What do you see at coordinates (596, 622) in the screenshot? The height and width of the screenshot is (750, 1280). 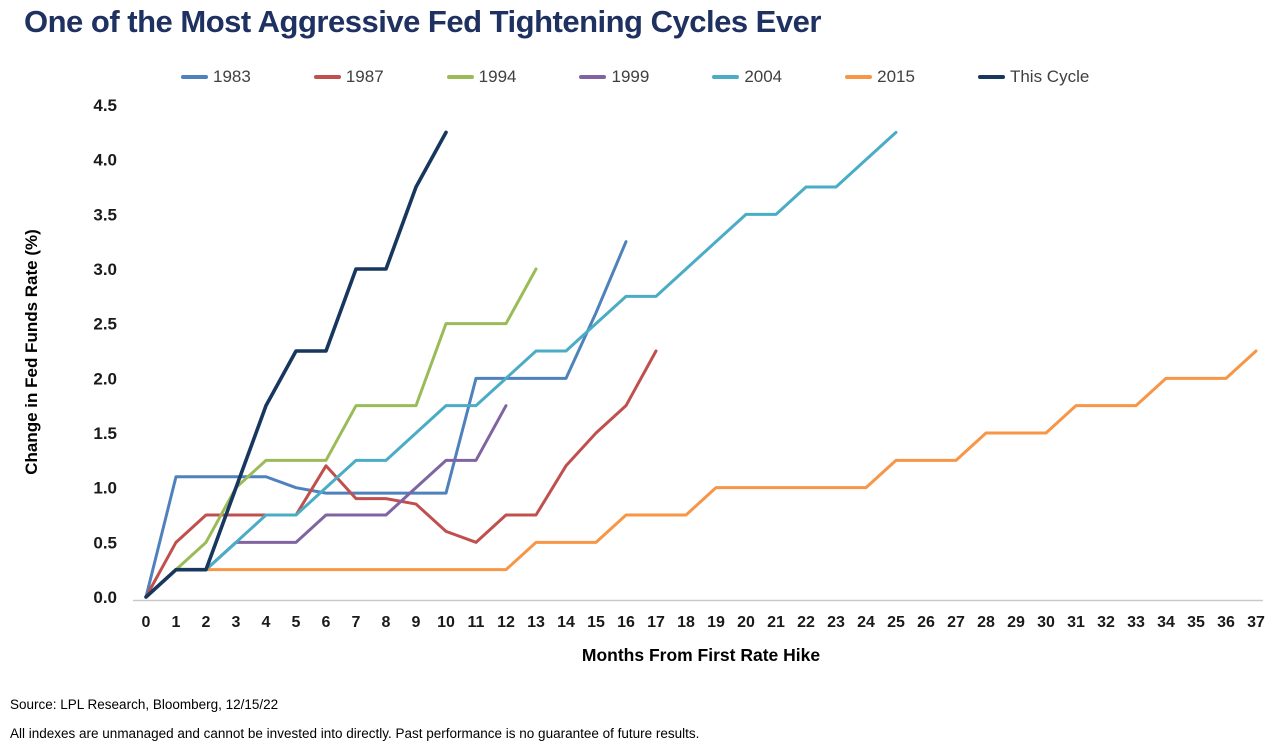 I see `x-tick-label: 15` at bounding box center [596, 622].